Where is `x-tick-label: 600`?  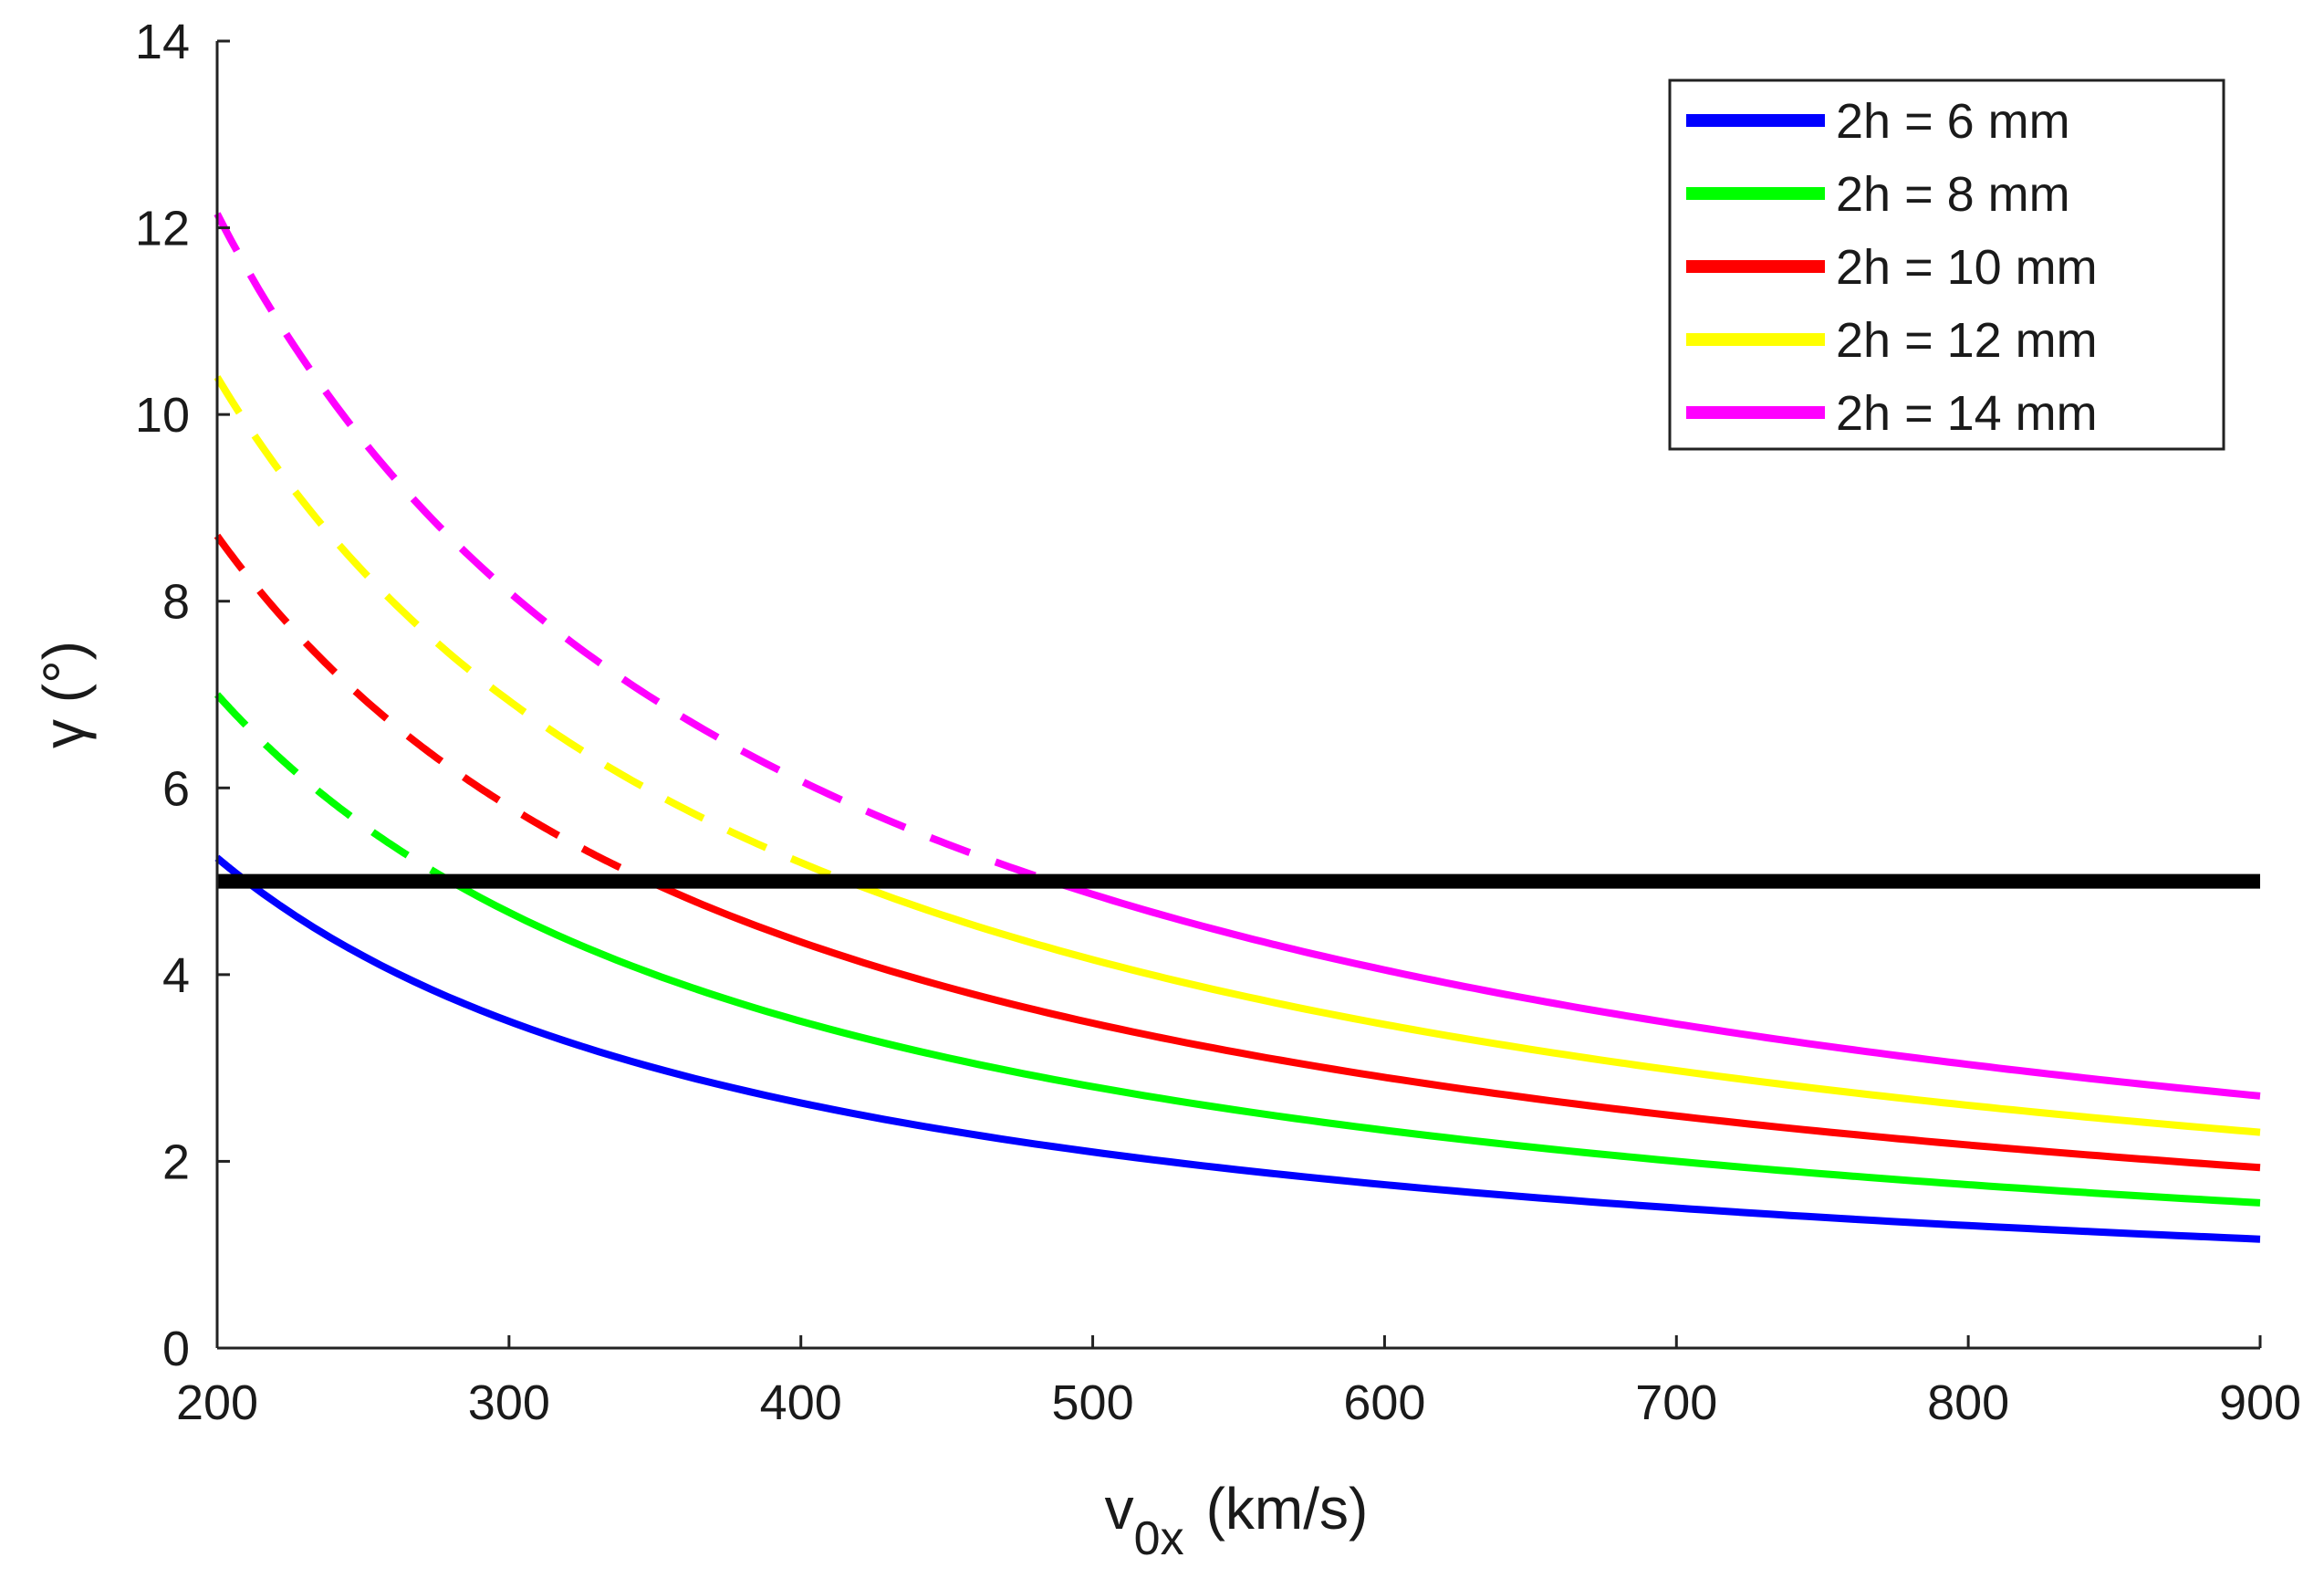 x-tick-label: 600 is located at coordinates (1384, 1402).